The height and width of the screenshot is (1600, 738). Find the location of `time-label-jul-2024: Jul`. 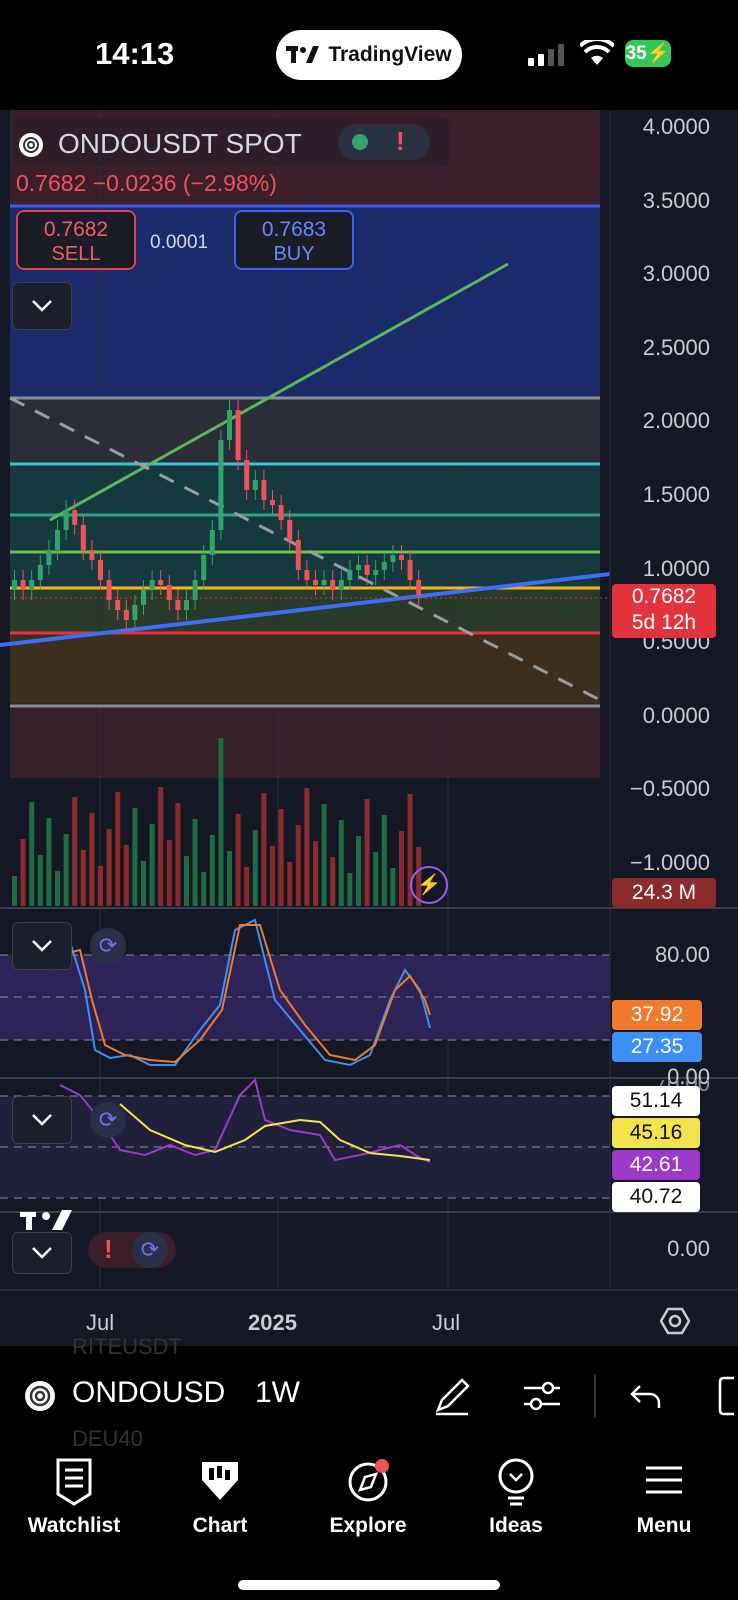

time-label-jul-2024: Jul is located at coordinates (100, 1322).